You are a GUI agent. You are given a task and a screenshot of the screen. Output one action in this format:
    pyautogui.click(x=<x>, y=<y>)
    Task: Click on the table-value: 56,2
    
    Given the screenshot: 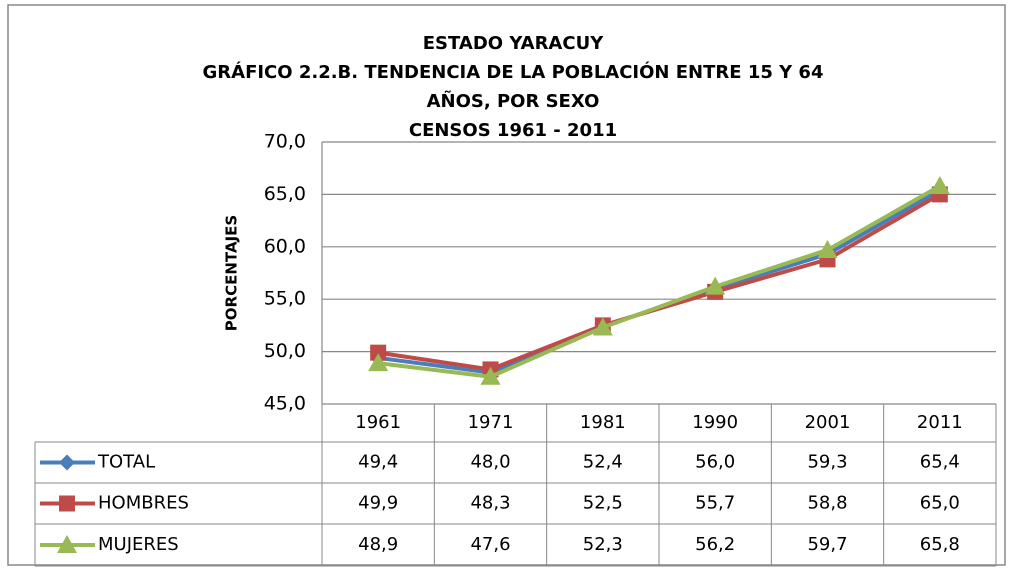 What is the action you would take?
    pyautogui.click(x=715, y=544)
    